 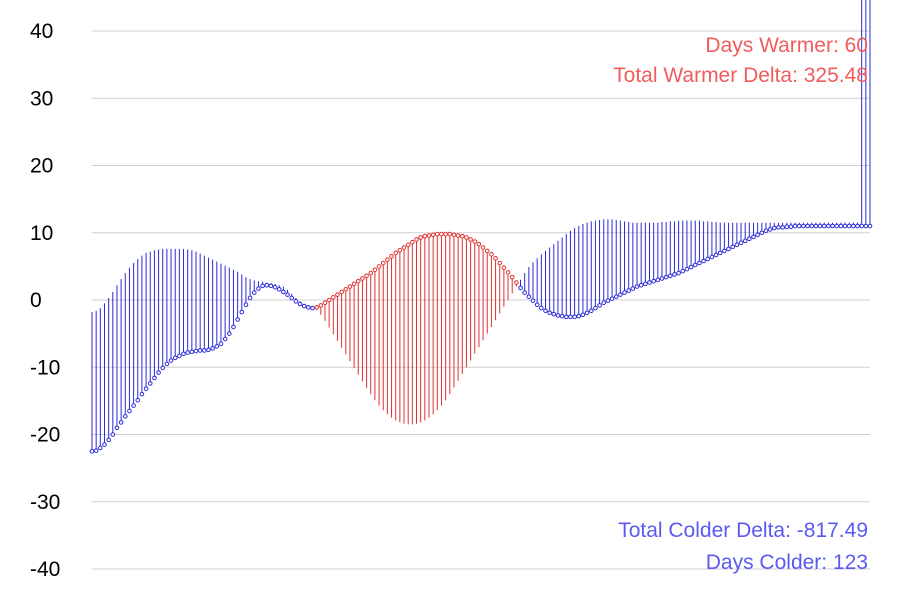 What do you see at coordinates (45, 569) in the screenshot?
I see `y-tick-label: -40` at bounding box center [45, 569].